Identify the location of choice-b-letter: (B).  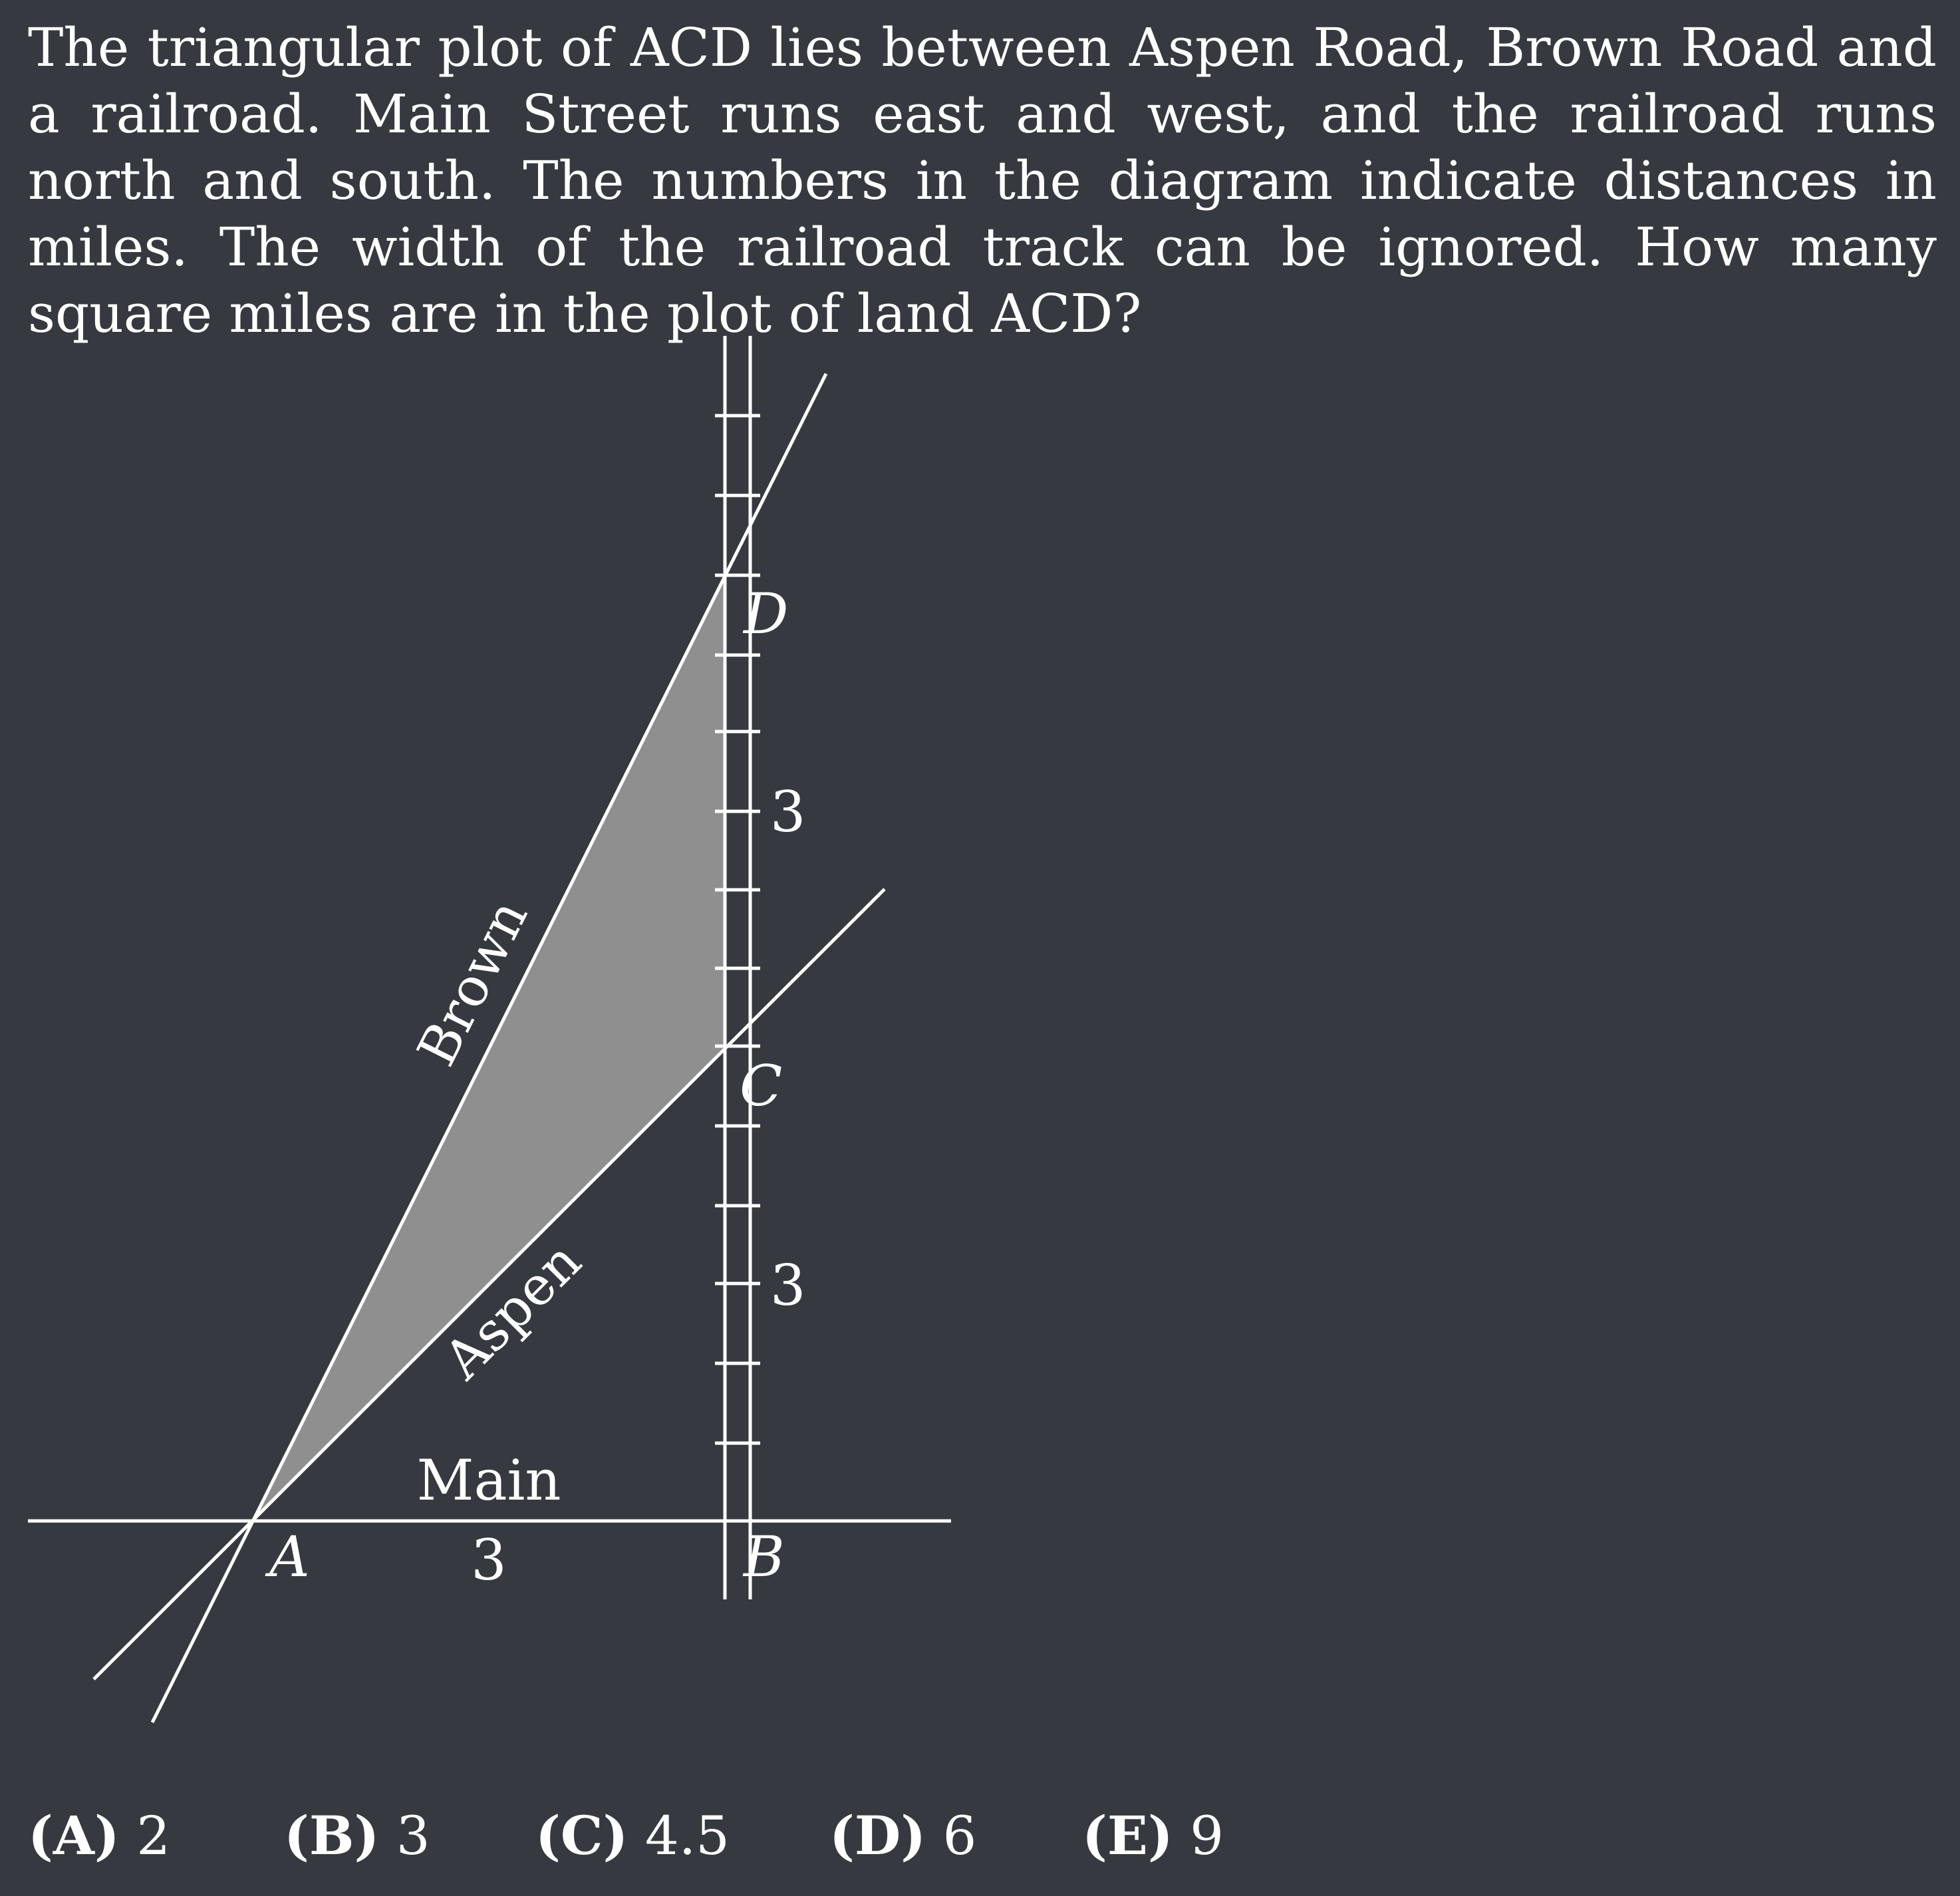
(332, 1836).